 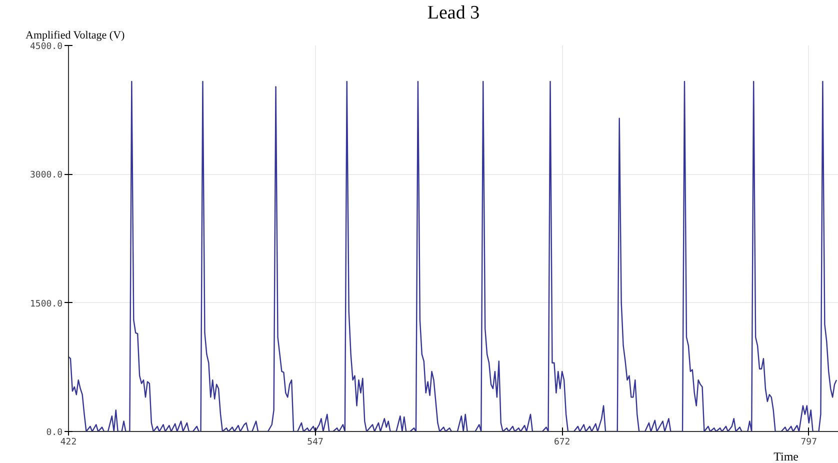 I want to click on y-tick-label: 3000.0, so click(x=46, y=175).